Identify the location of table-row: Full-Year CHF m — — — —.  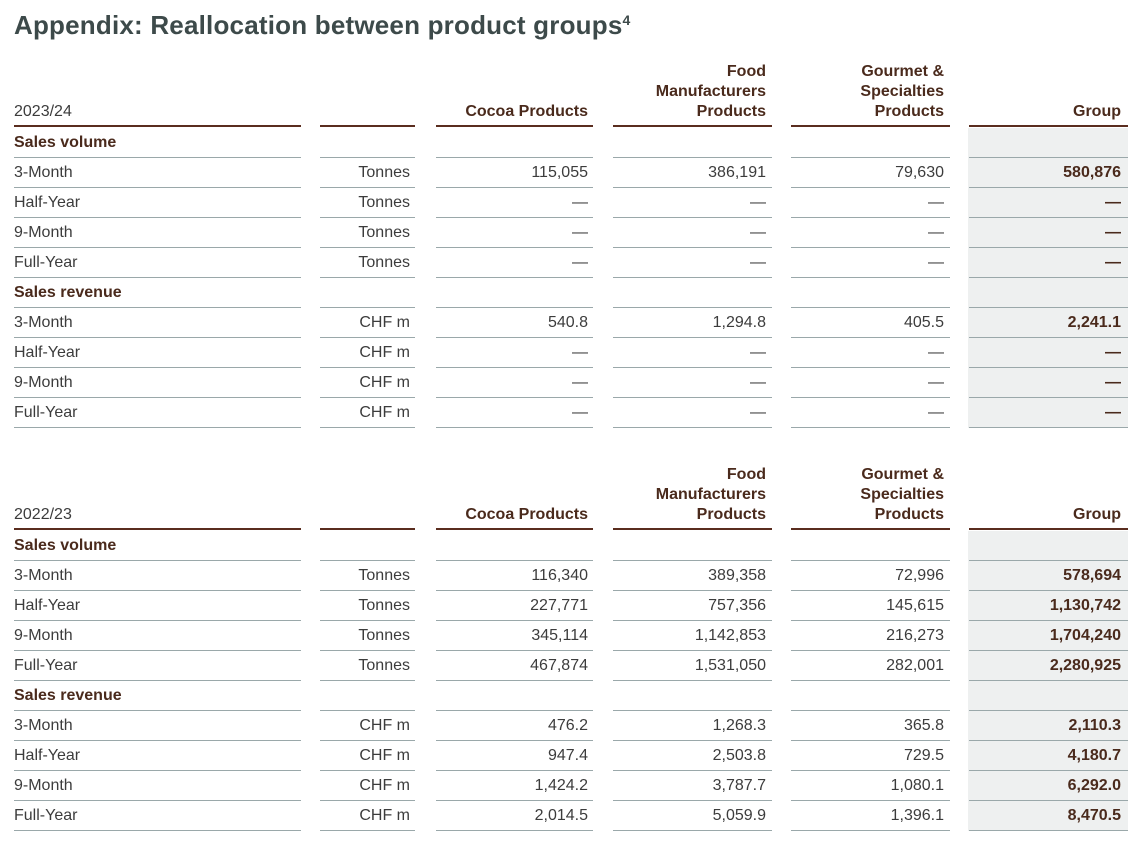
(570, 413).